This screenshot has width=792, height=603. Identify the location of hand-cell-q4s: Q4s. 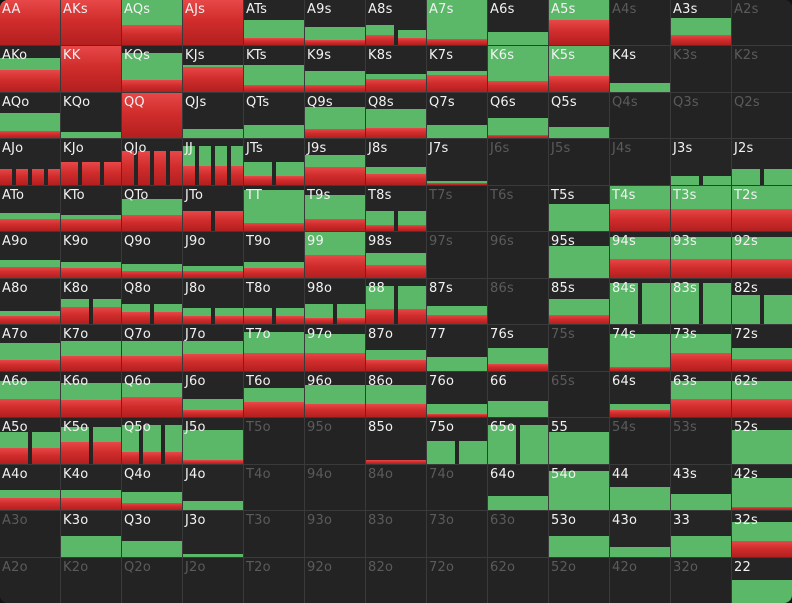
(640, 115).